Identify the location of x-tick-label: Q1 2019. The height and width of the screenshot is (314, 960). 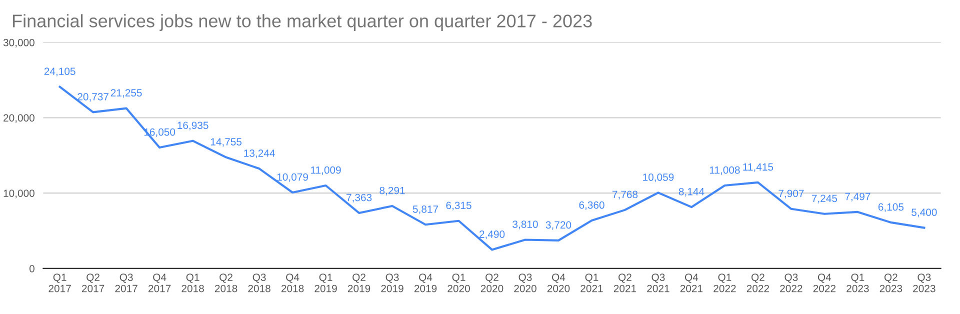
(325, 283).